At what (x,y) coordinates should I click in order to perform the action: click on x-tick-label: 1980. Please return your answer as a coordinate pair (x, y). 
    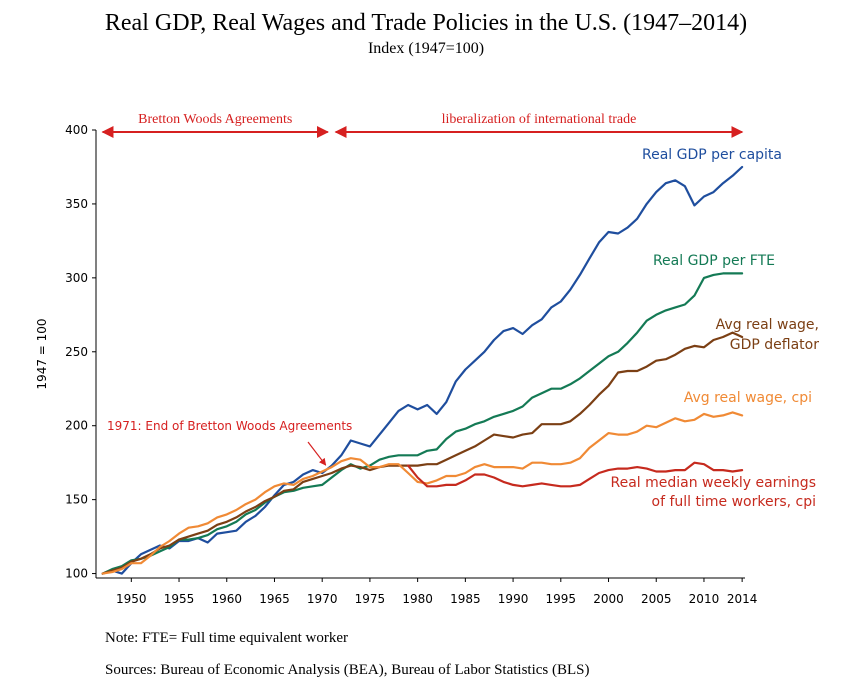
    Looking at the image, I should click on (417, 599).